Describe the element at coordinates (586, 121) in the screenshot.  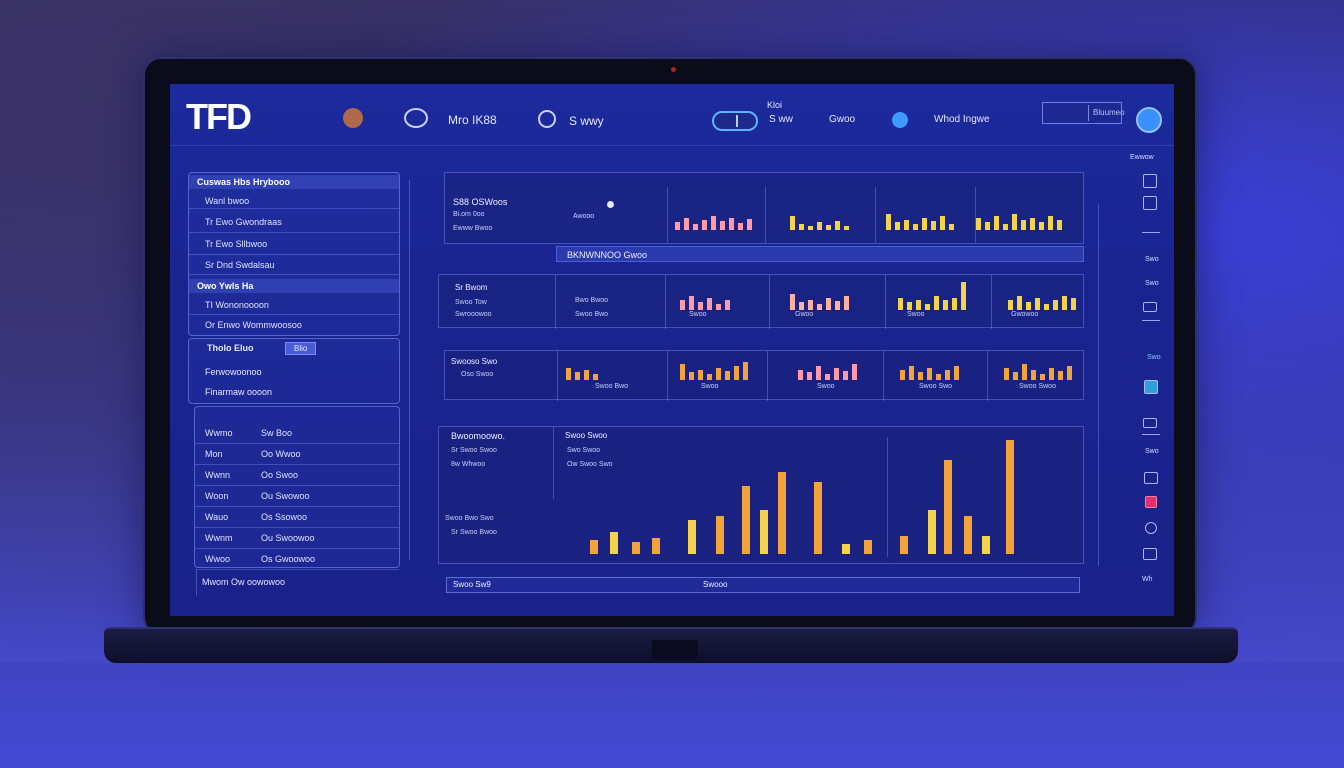
I see `nav-item-2: S wwy` at that location.